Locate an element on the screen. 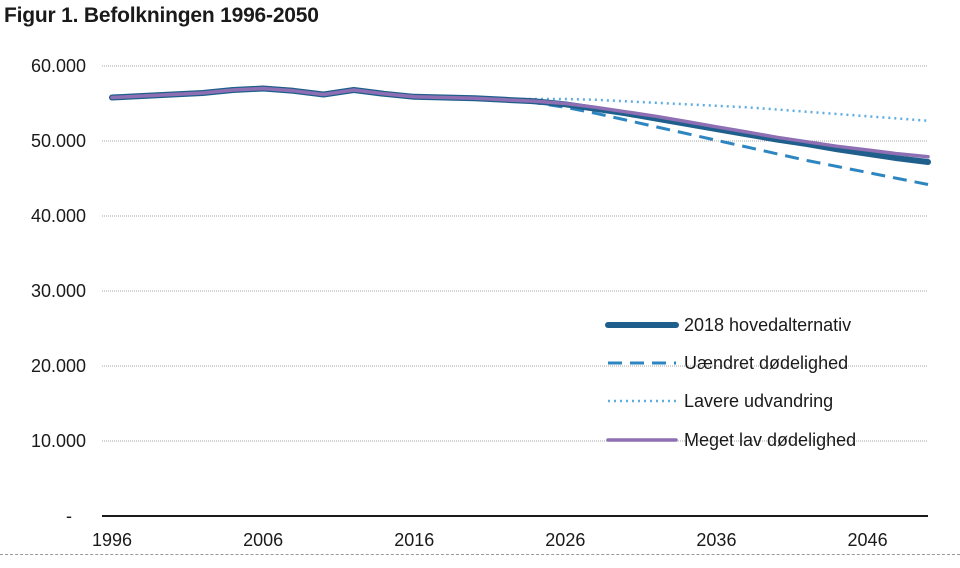 The image size is (960, 568). y-tick-label: 30.000 is located at coordinates (58, 291).